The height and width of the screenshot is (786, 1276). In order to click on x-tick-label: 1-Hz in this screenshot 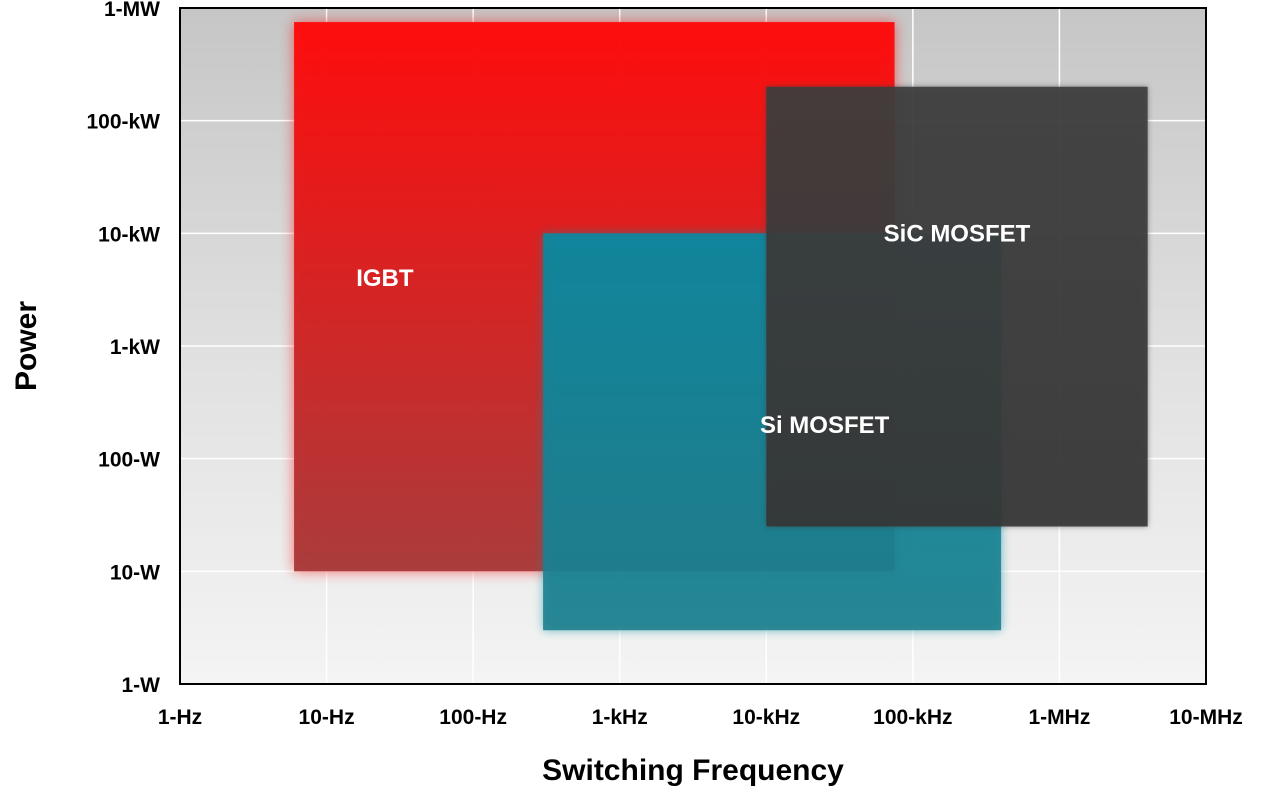, I will do `click(180, 717)`.